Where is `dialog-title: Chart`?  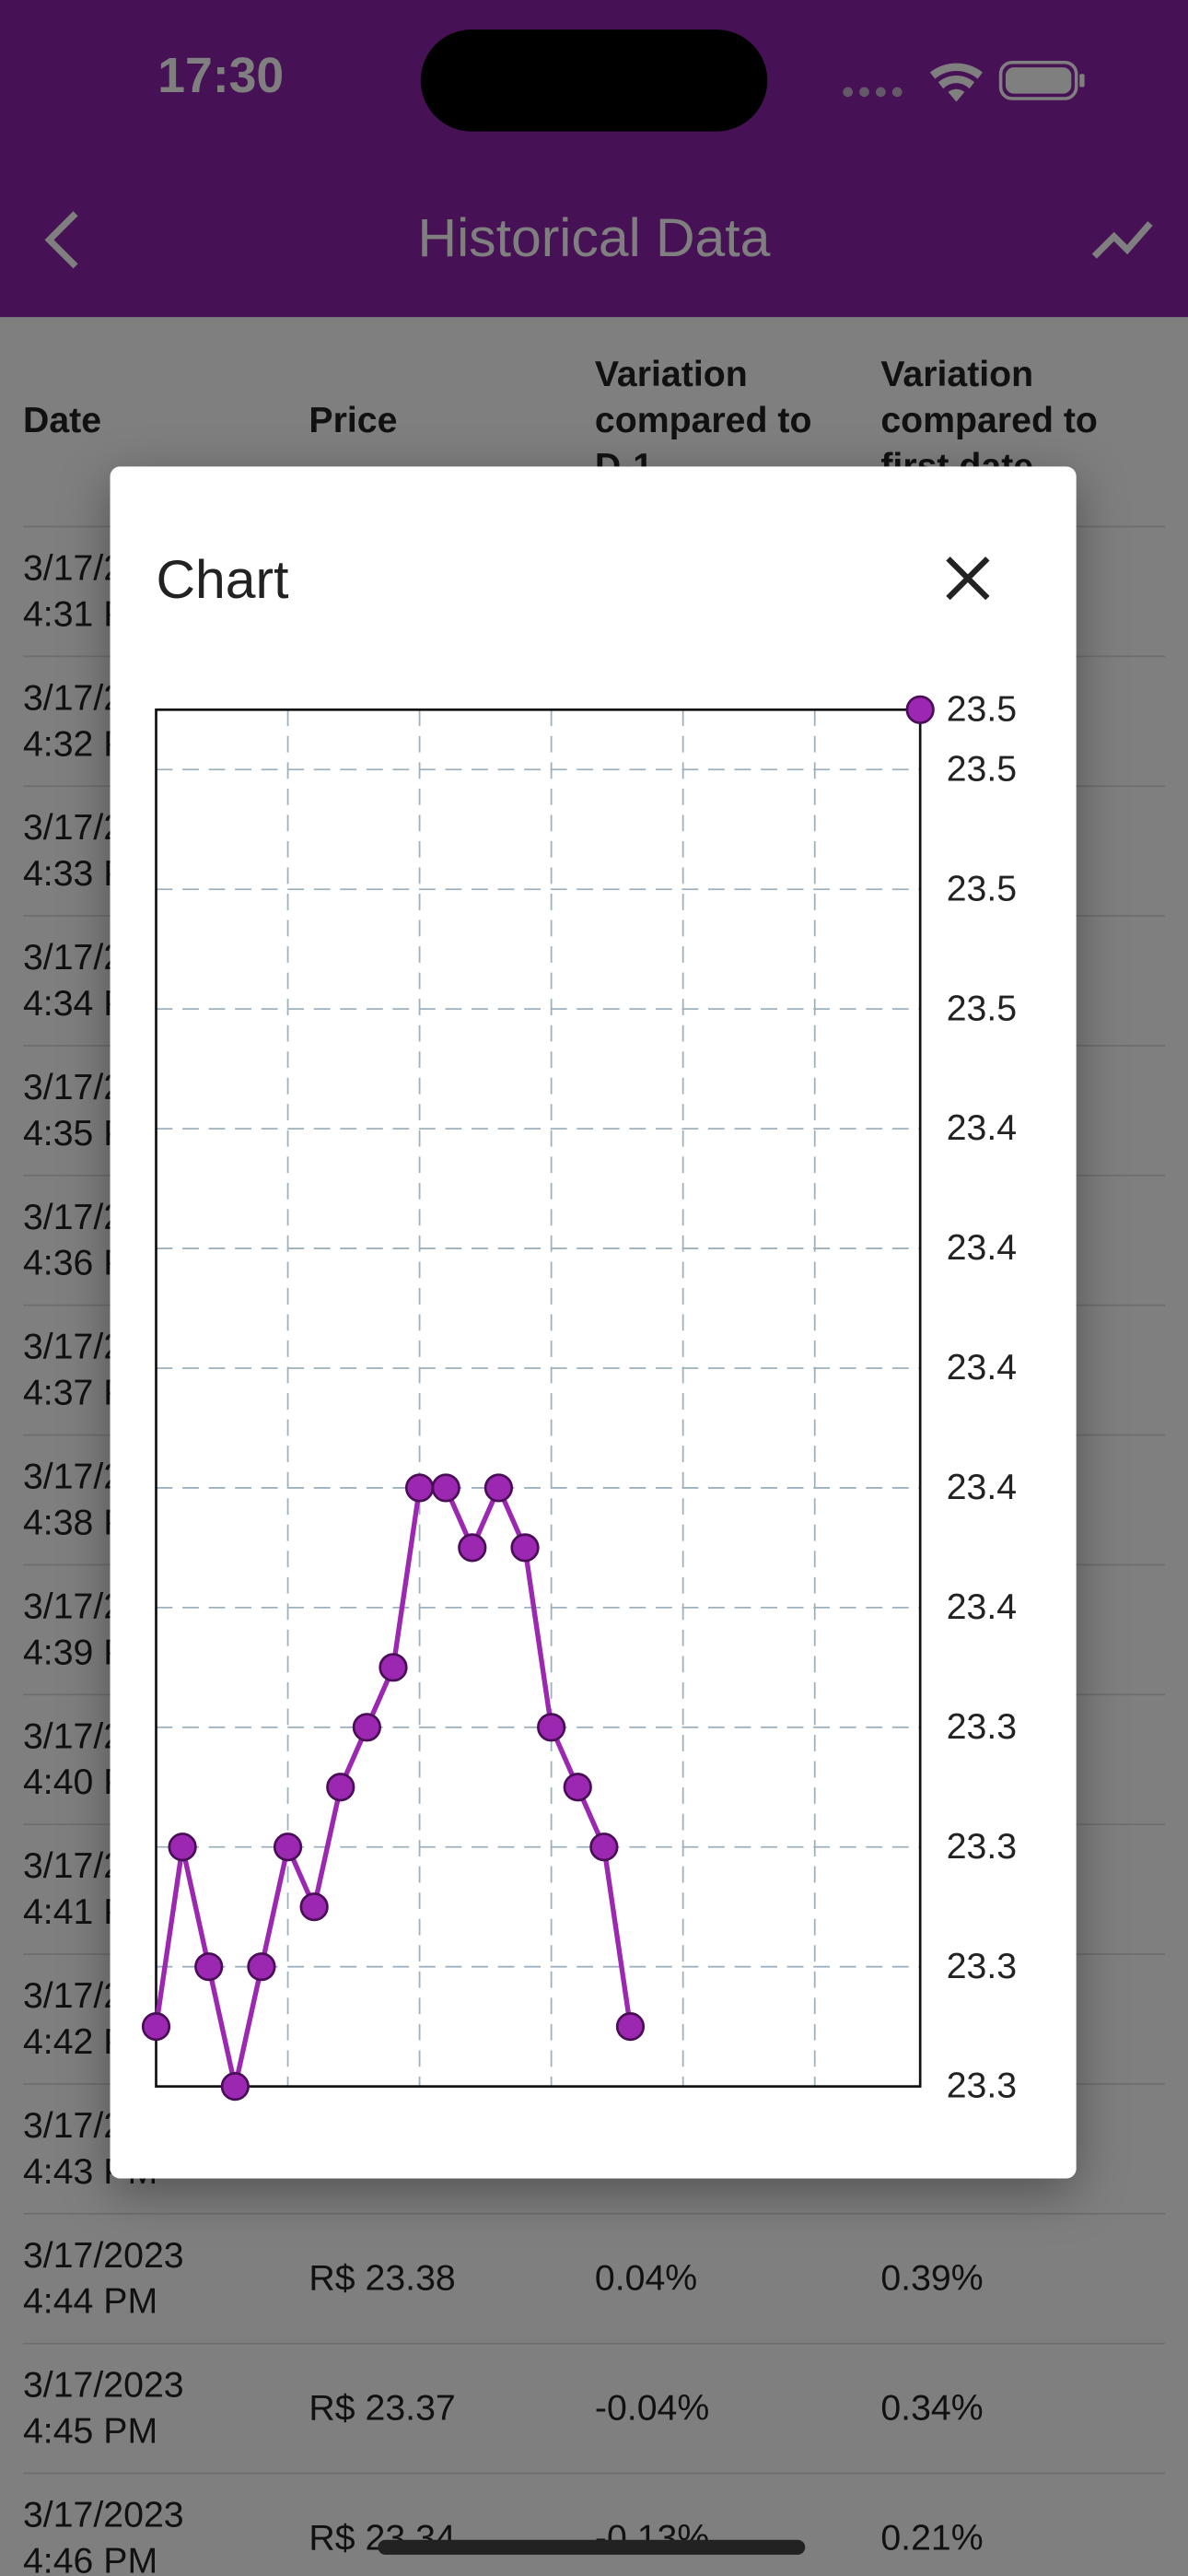
dialog-title: Chart is located at coordinates (222, 579).